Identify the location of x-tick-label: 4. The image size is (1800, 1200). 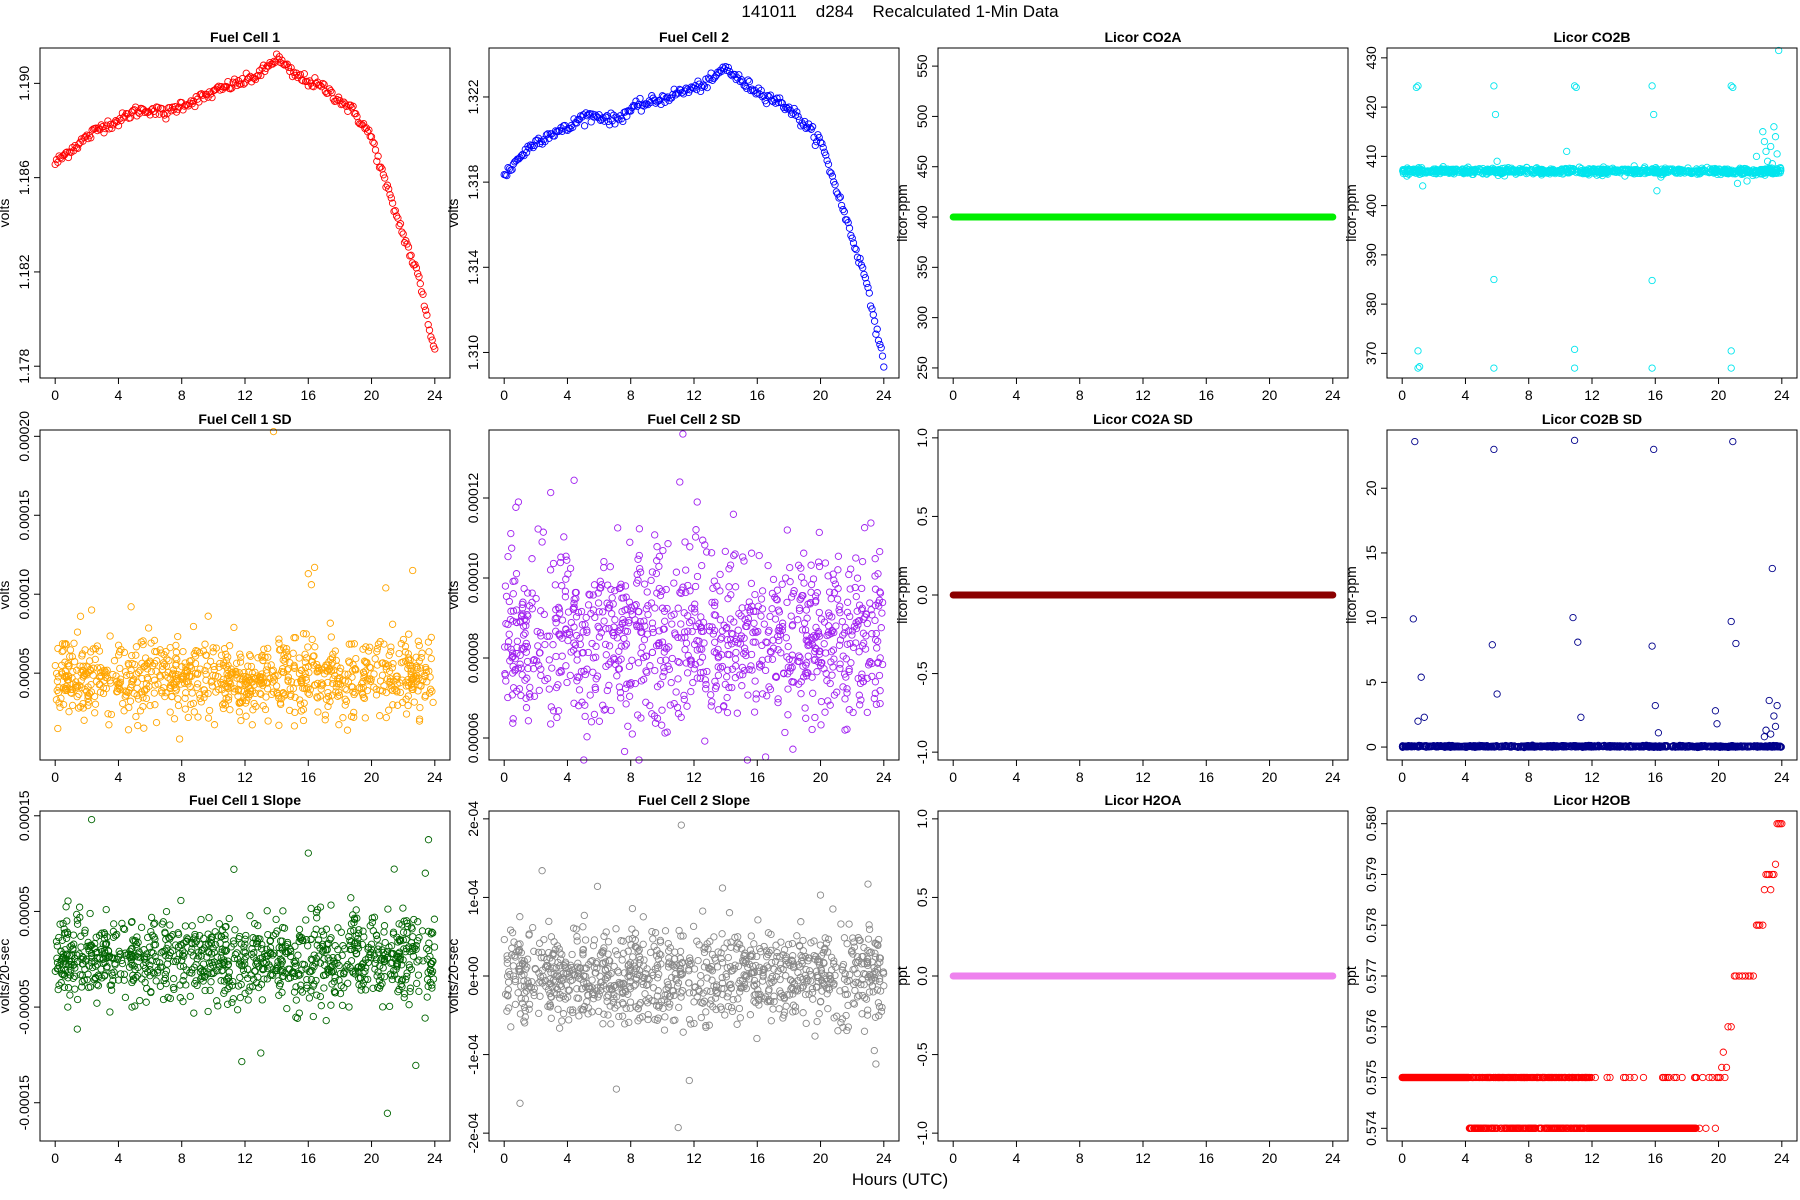
(1017, 395).